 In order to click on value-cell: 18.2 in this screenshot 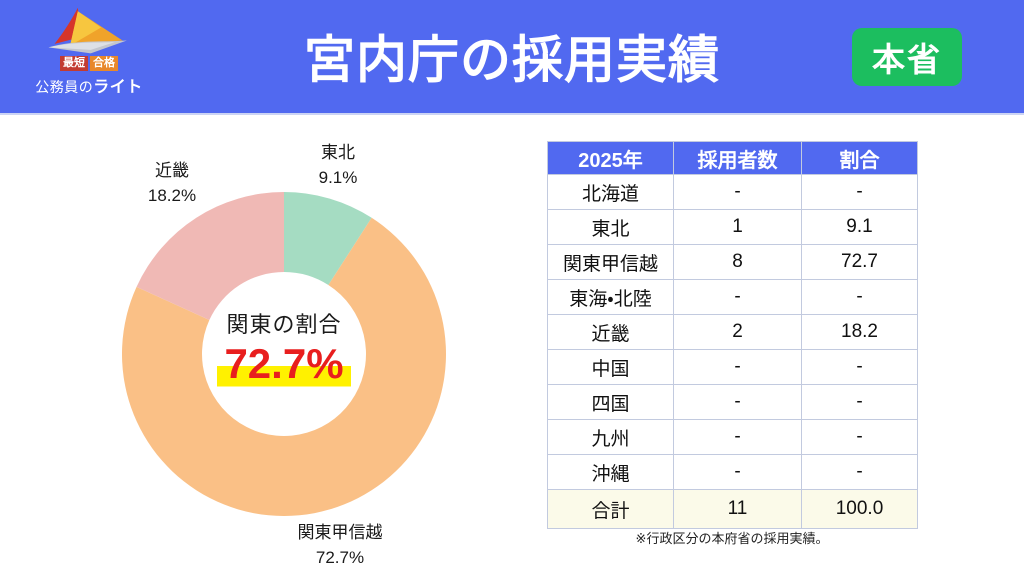, I will do `click(859, 332)`.